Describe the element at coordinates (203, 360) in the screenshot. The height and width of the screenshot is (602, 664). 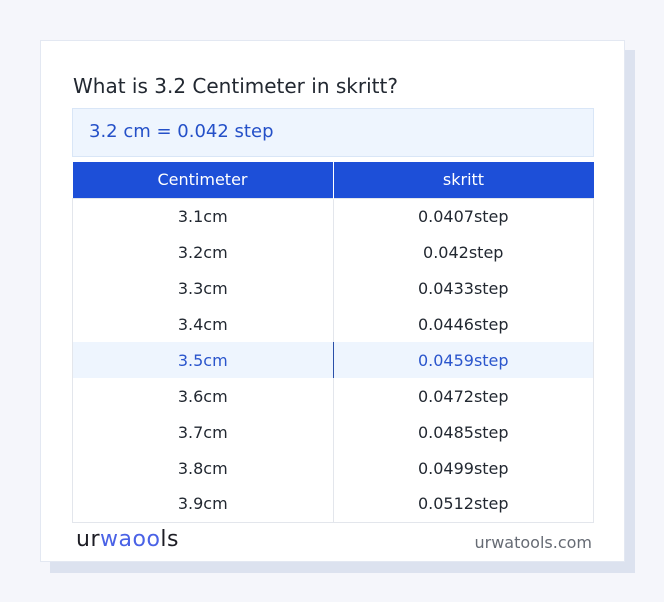
I see `centimeter-cell: 3.5cm` at that location.